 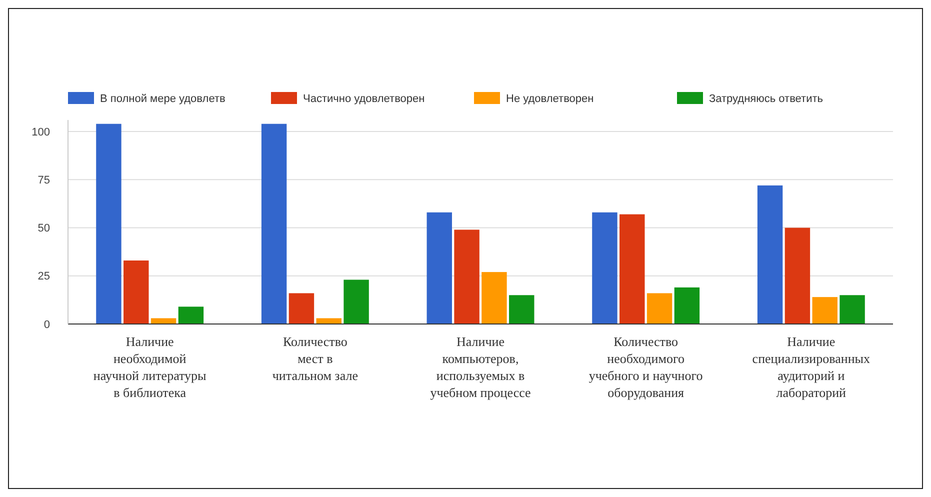 I want to click on x-tick-label: Наличие необходимой научной литературы в библиотека, so click(x=150, y=367).